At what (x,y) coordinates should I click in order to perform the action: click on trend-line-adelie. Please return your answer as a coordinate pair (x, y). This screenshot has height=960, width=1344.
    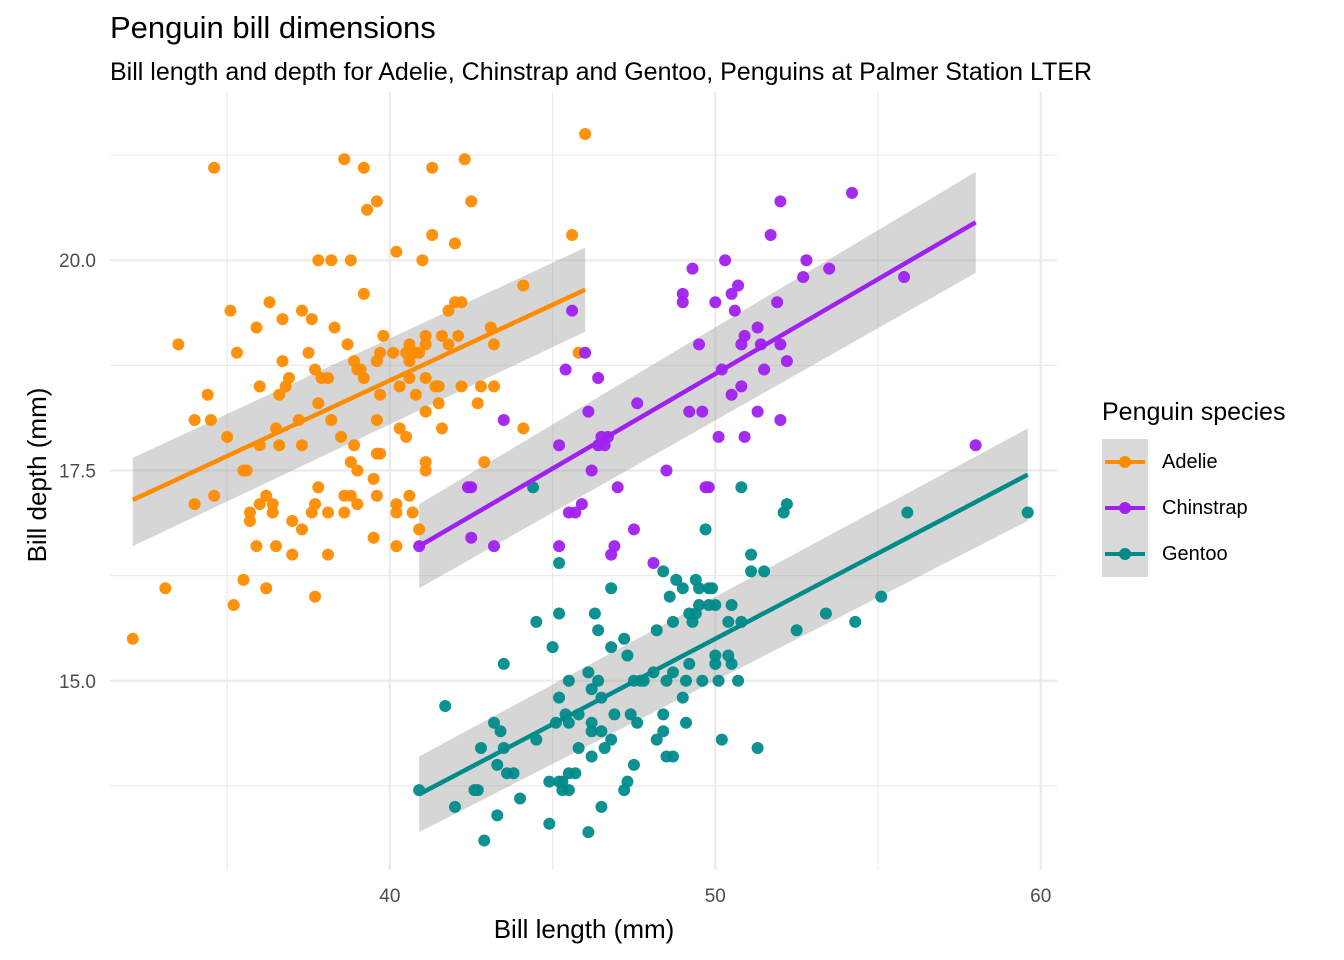
    Looking at the image, I should click on (359, 394).